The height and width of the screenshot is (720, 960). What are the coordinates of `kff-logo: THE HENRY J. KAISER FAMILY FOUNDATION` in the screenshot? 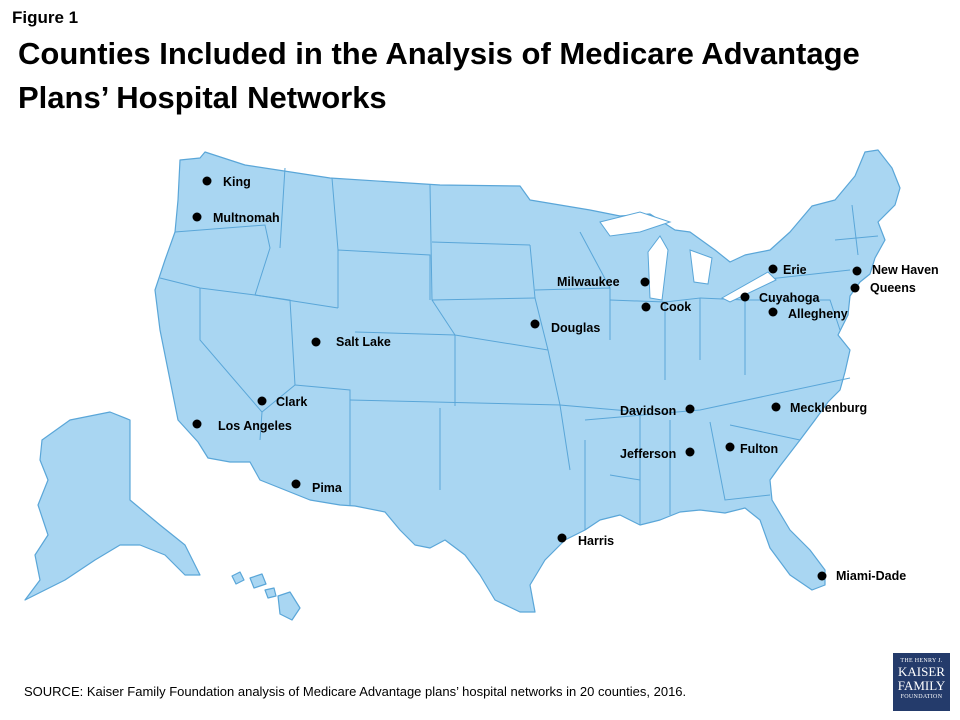 It's located at (921, 682).